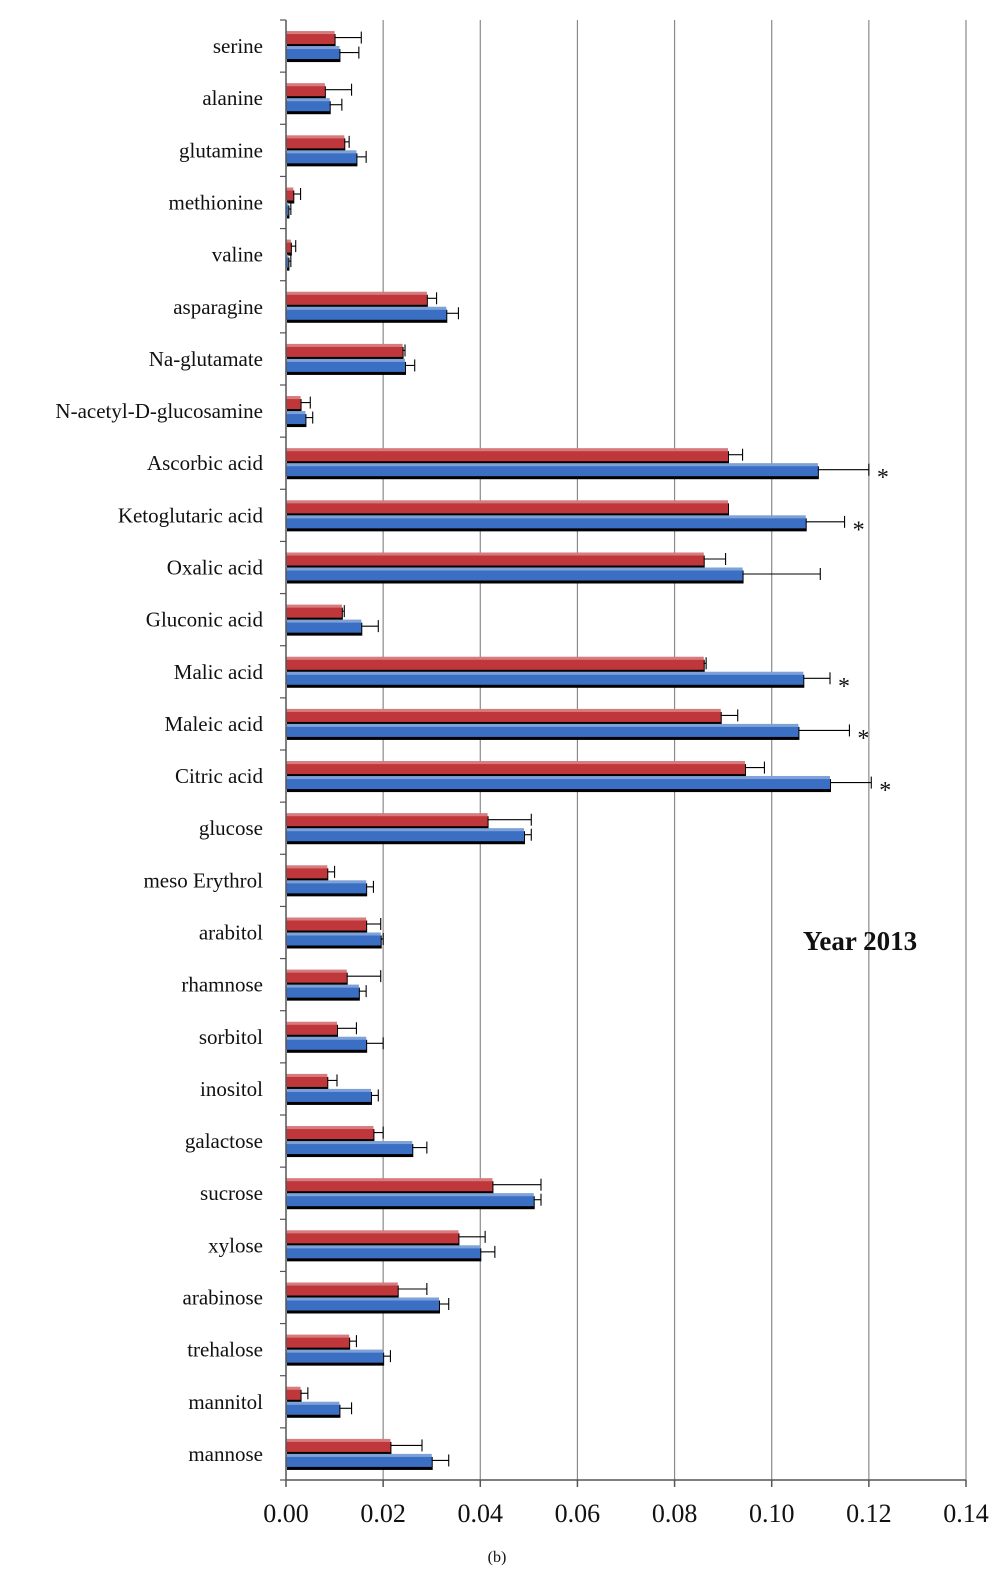 The width and height of the screenshot is (995, 1570). What do you see at coordinates (864, 634) in the screenshot?
I see `significance-marks: * * * * *` at bounding box center [864, 634].